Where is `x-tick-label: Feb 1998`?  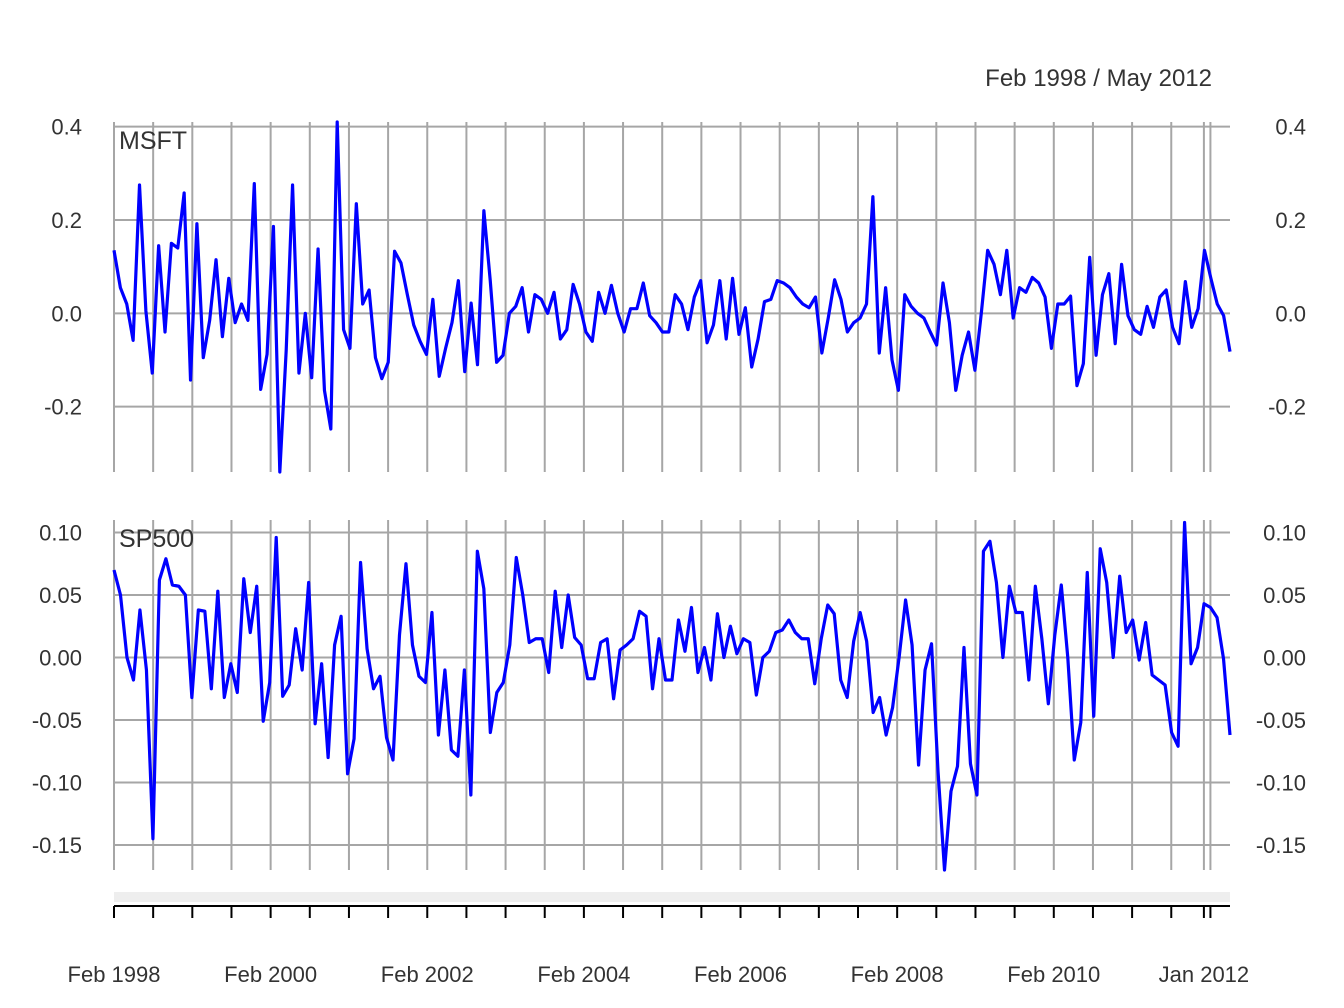
x-tick-label: Feb 1998 is located at coordinates (114, 974).